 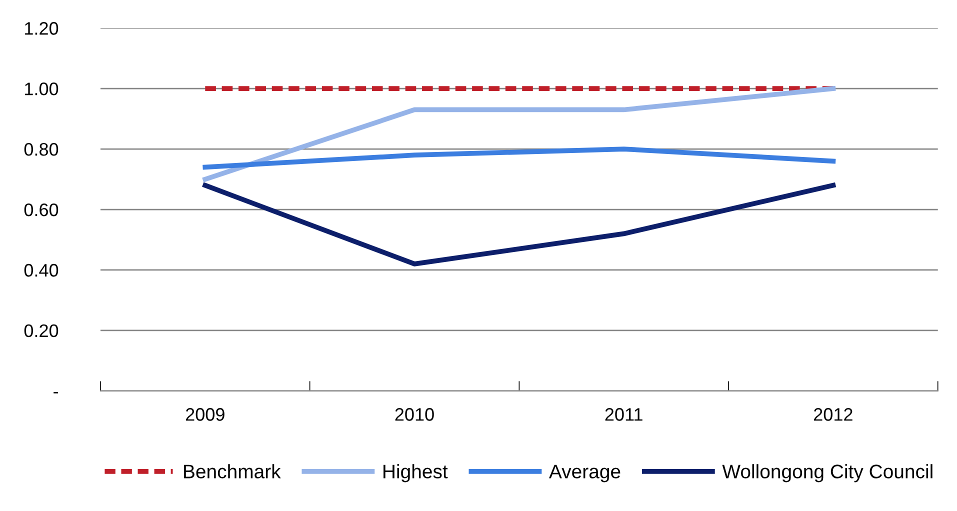 What do you see at coordinates (41, 149) in the screenshot?
I see `y-tick-label: 0.80` at bounding box center [41, 149].